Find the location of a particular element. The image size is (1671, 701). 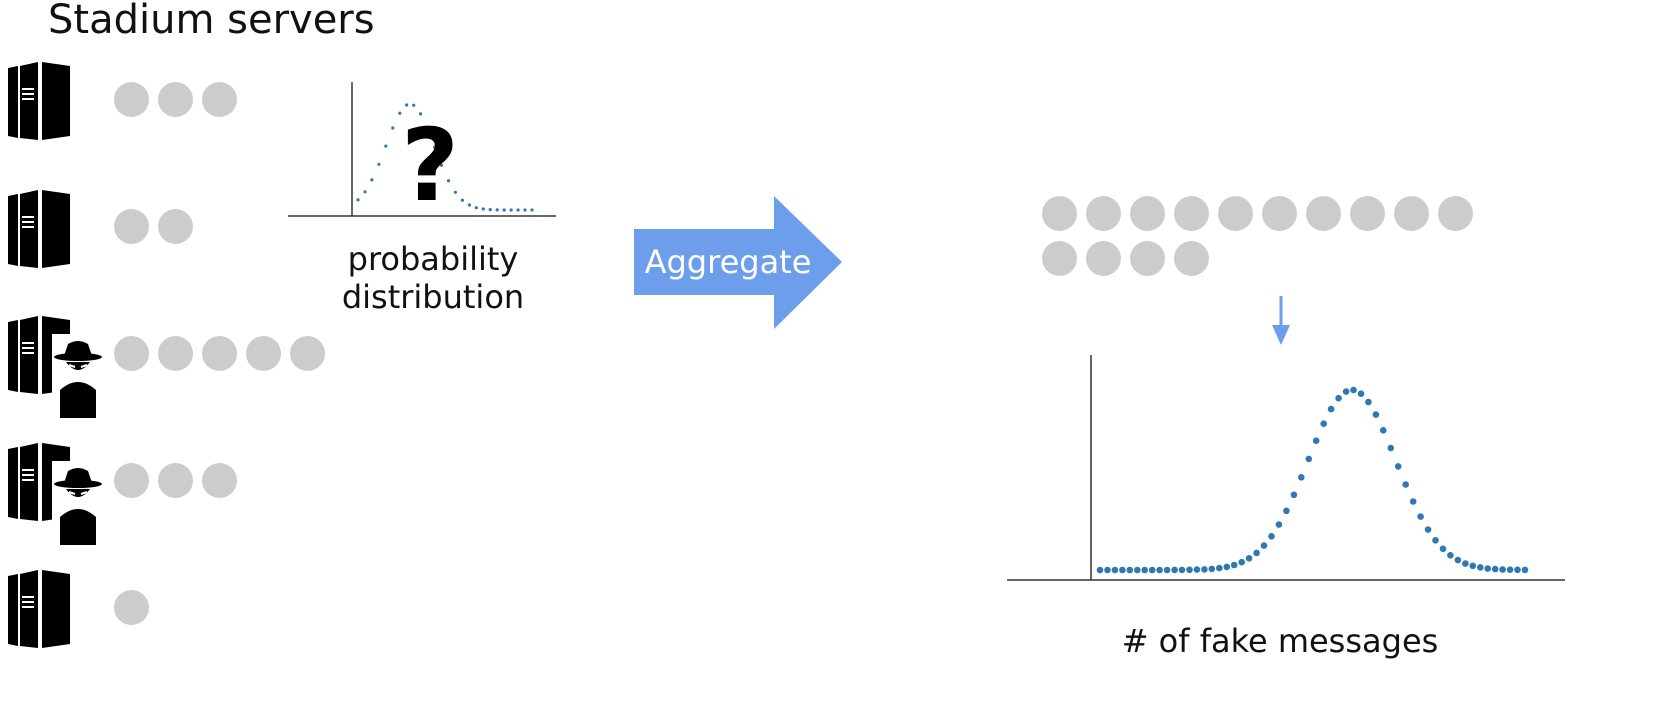

server-3-messages is located at coordinates (219, 353).